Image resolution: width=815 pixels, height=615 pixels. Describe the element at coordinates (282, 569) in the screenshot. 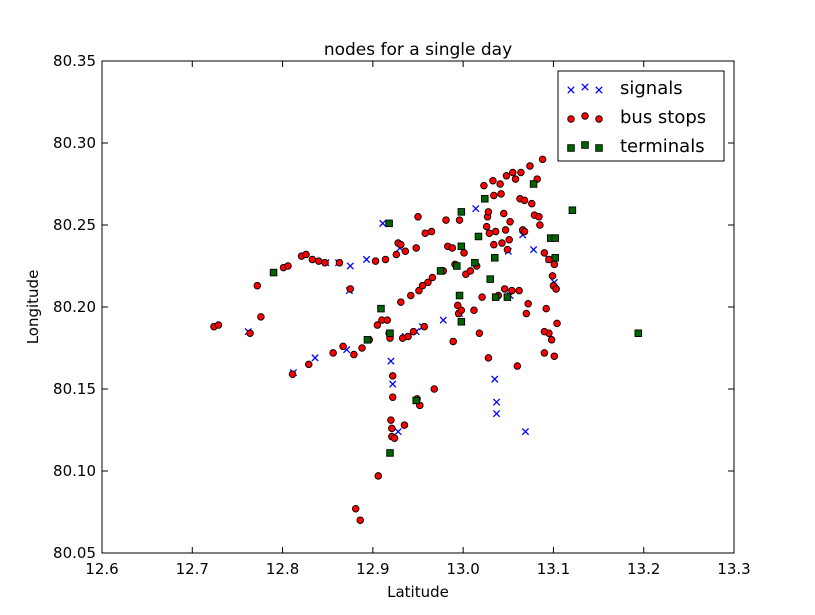

I see `x-tick-label: 12.8` at that location.